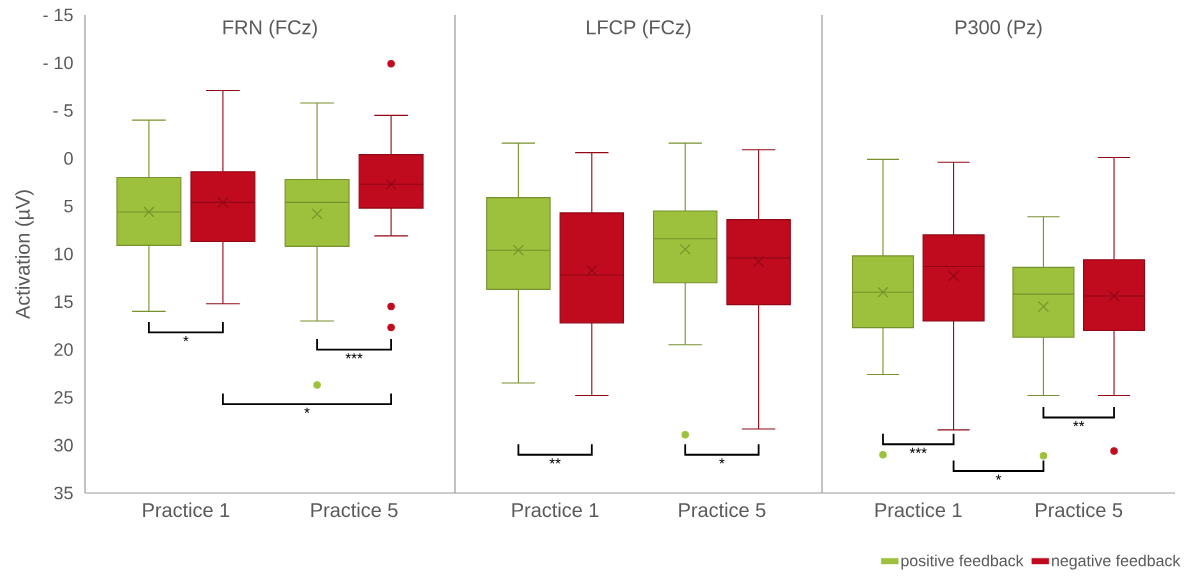  I want to click on chart-title: P300 (Pz), so click(998, 29).